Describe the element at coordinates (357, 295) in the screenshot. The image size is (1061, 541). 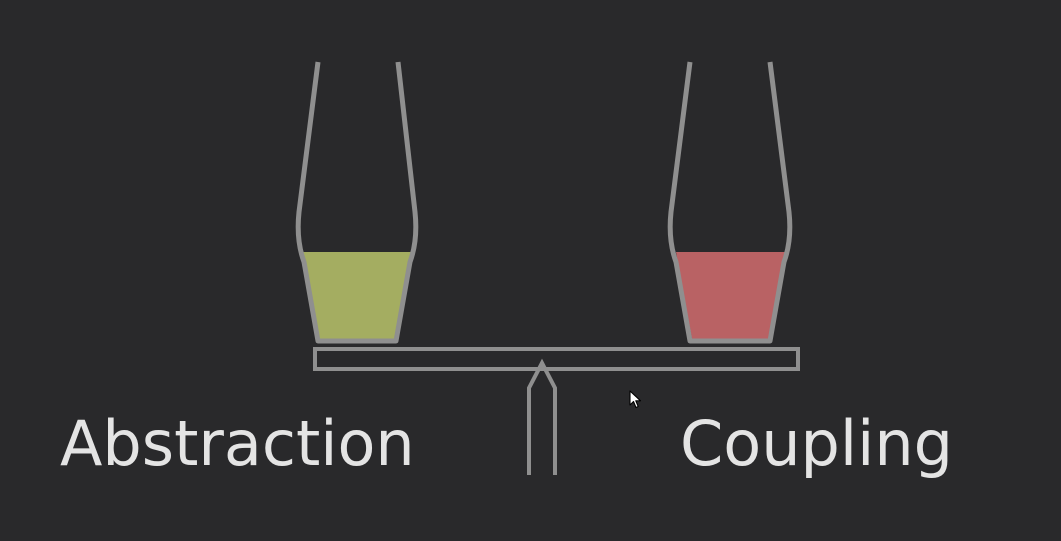
I see `left-glass-liquid` at that location.